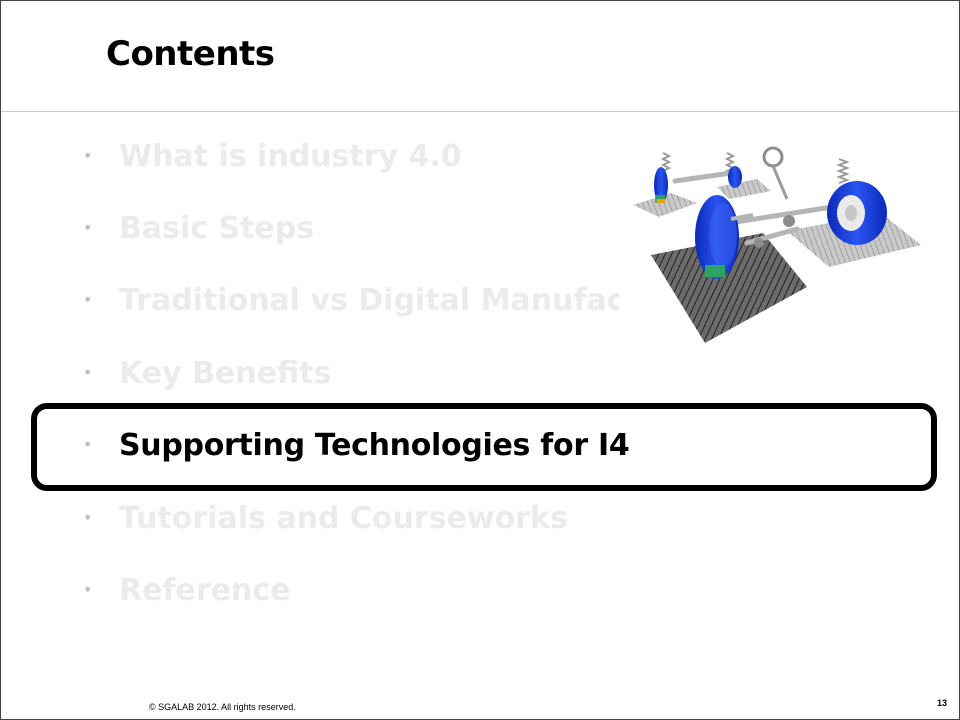  What do you see at coordinates (217, 228) in the screenshot?
I see `contents-item-label: Basic Steps` at bounding box center [217, 228].